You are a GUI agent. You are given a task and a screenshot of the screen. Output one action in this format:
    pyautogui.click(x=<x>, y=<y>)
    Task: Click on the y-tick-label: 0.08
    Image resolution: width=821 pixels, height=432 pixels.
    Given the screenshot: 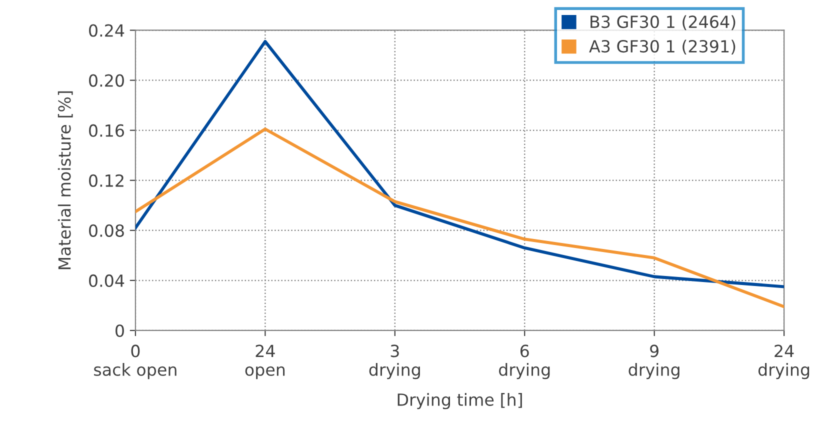 What is the action you would take?
    pyautogui.click(x=106, y=230)
    